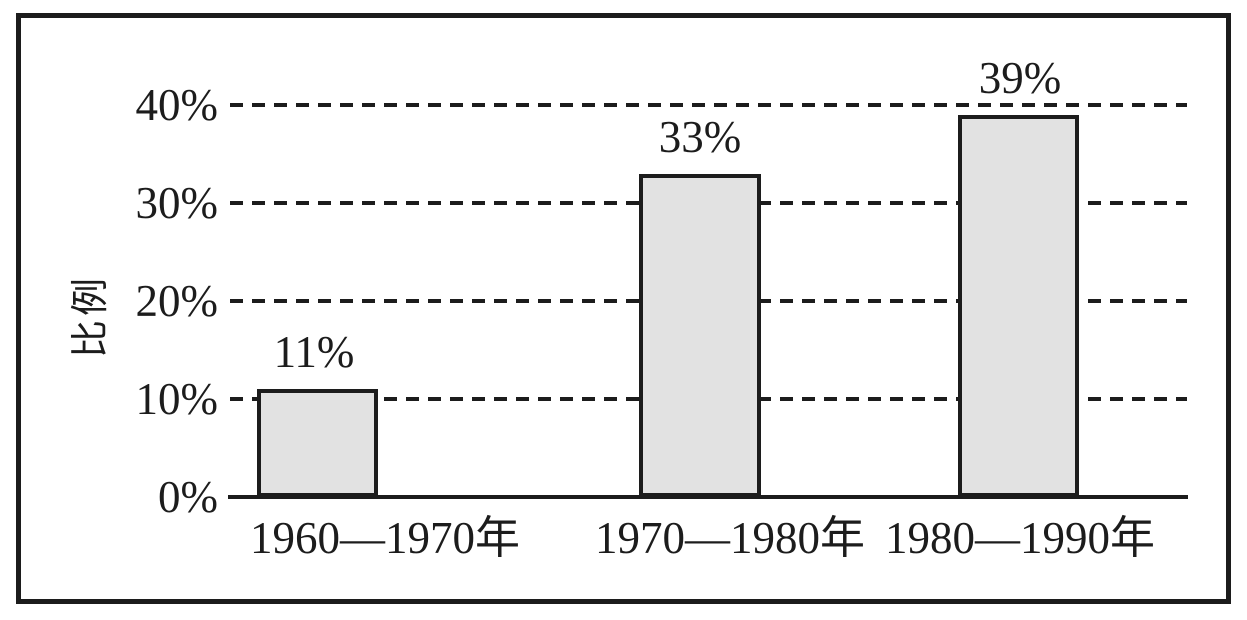 The image size is (1247, 620). What do you see at coordinates (188, 497) in the screenshot?
I see `y-tick-label-0: 0%` at bounding box center [188, 497].